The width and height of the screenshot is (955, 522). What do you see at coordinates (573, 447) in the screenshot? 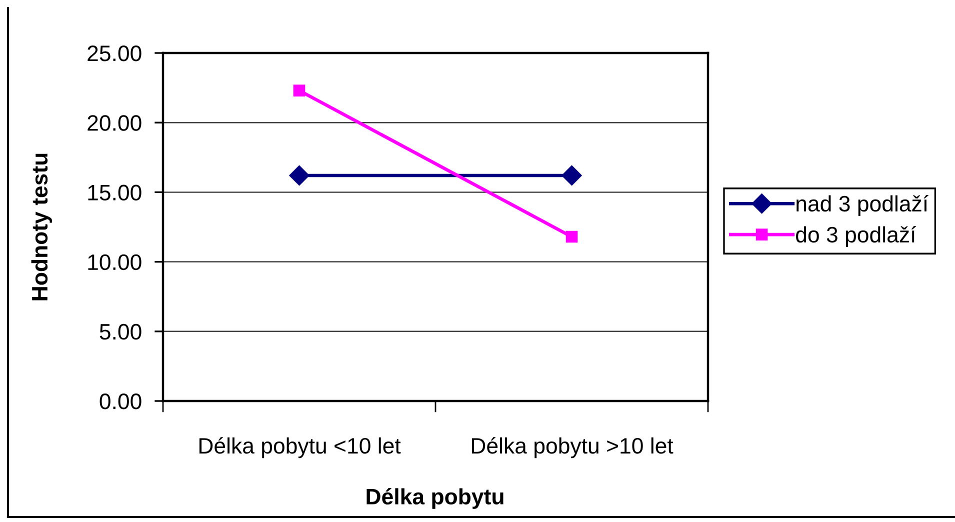
I see `x-tick-label: Délka pobytu >10 let` at bounding box center [573, 447].